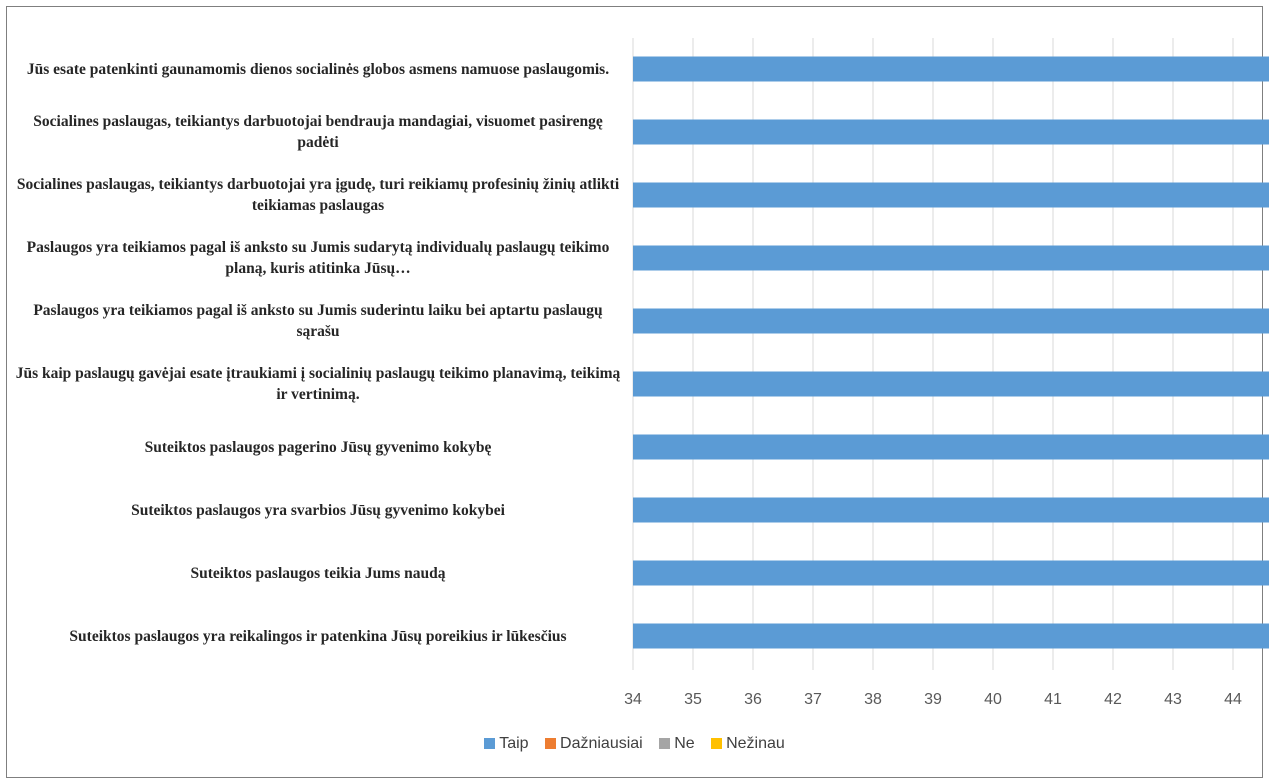 The width and height of the screenshot is (1269, 784). Describe the element at coordinates (693, 699) in the screenshot. I see `x-tick-label: 35` at that location.